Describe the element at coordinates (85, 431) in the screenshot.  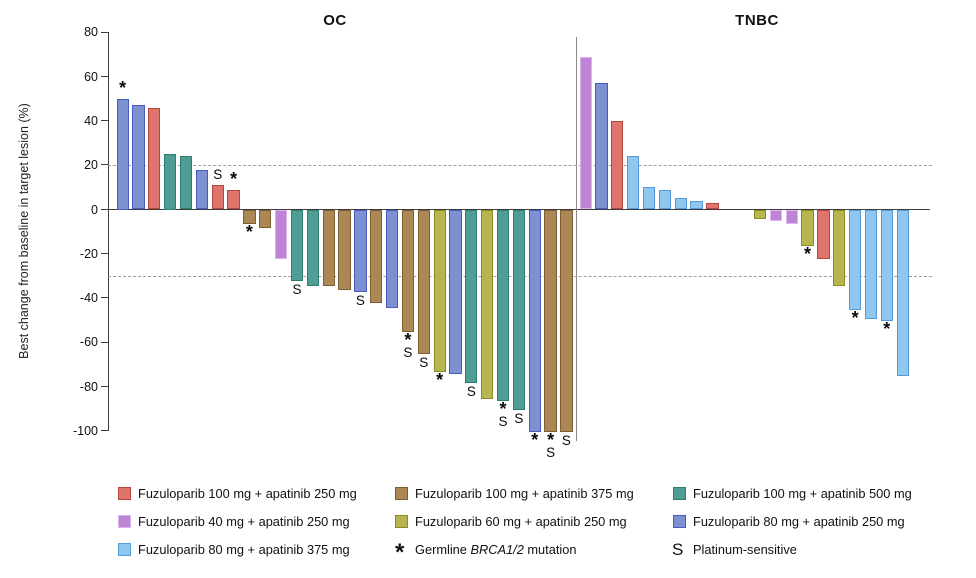
I see `y-tick-label: -100` at that location.